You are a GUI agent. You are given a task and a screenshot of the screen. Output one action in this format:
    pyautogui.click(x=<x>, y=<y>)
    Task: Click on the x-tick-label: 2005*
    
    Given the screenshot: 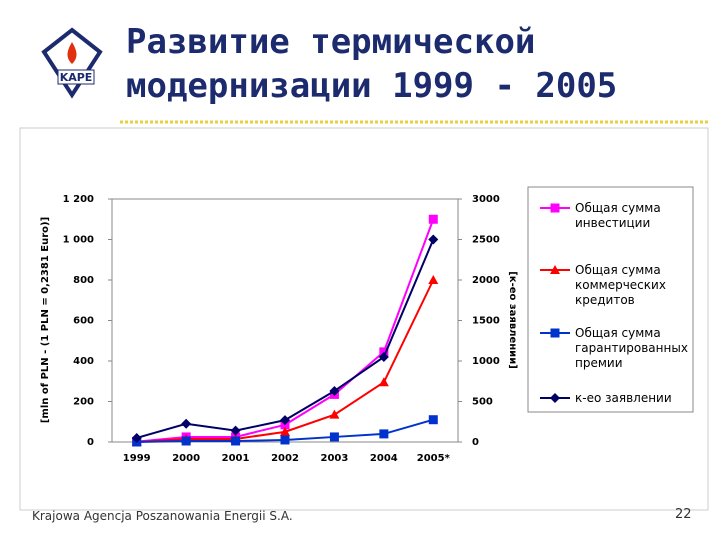 What is the action you would take?
    pyautogui.click(x=434, y=458)
    